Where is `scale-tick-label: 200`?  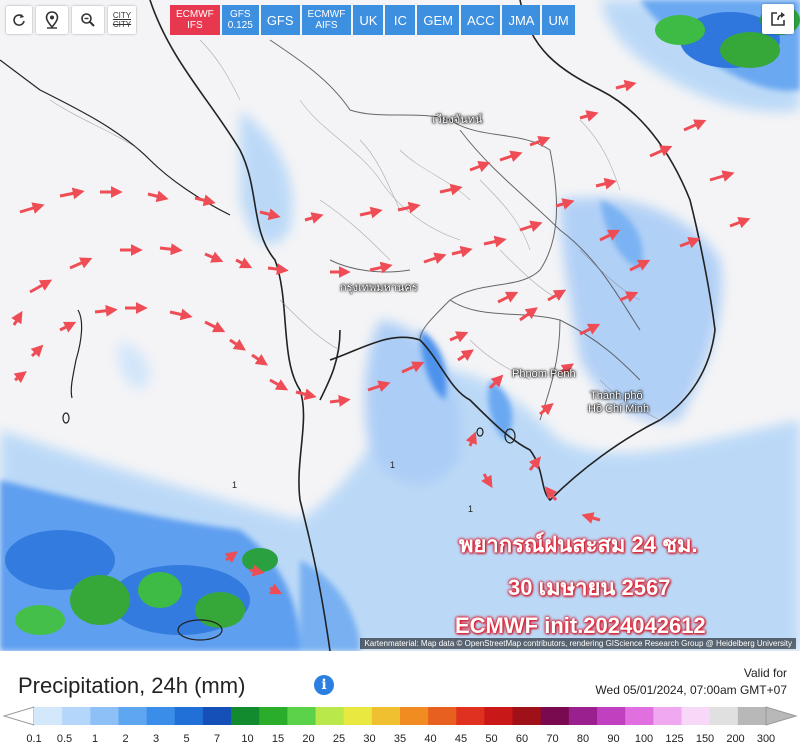
scale-tick-label: 200 is located at coordinates (735, 739).